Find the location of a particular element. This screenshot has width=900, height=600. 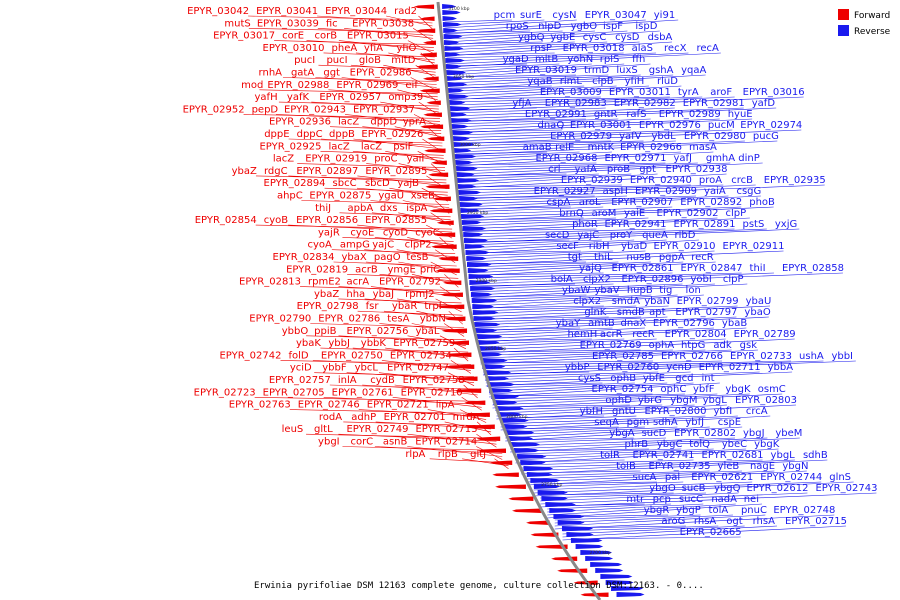

reverse-gene-label: ybgJ is located at coordinates (754, 433).